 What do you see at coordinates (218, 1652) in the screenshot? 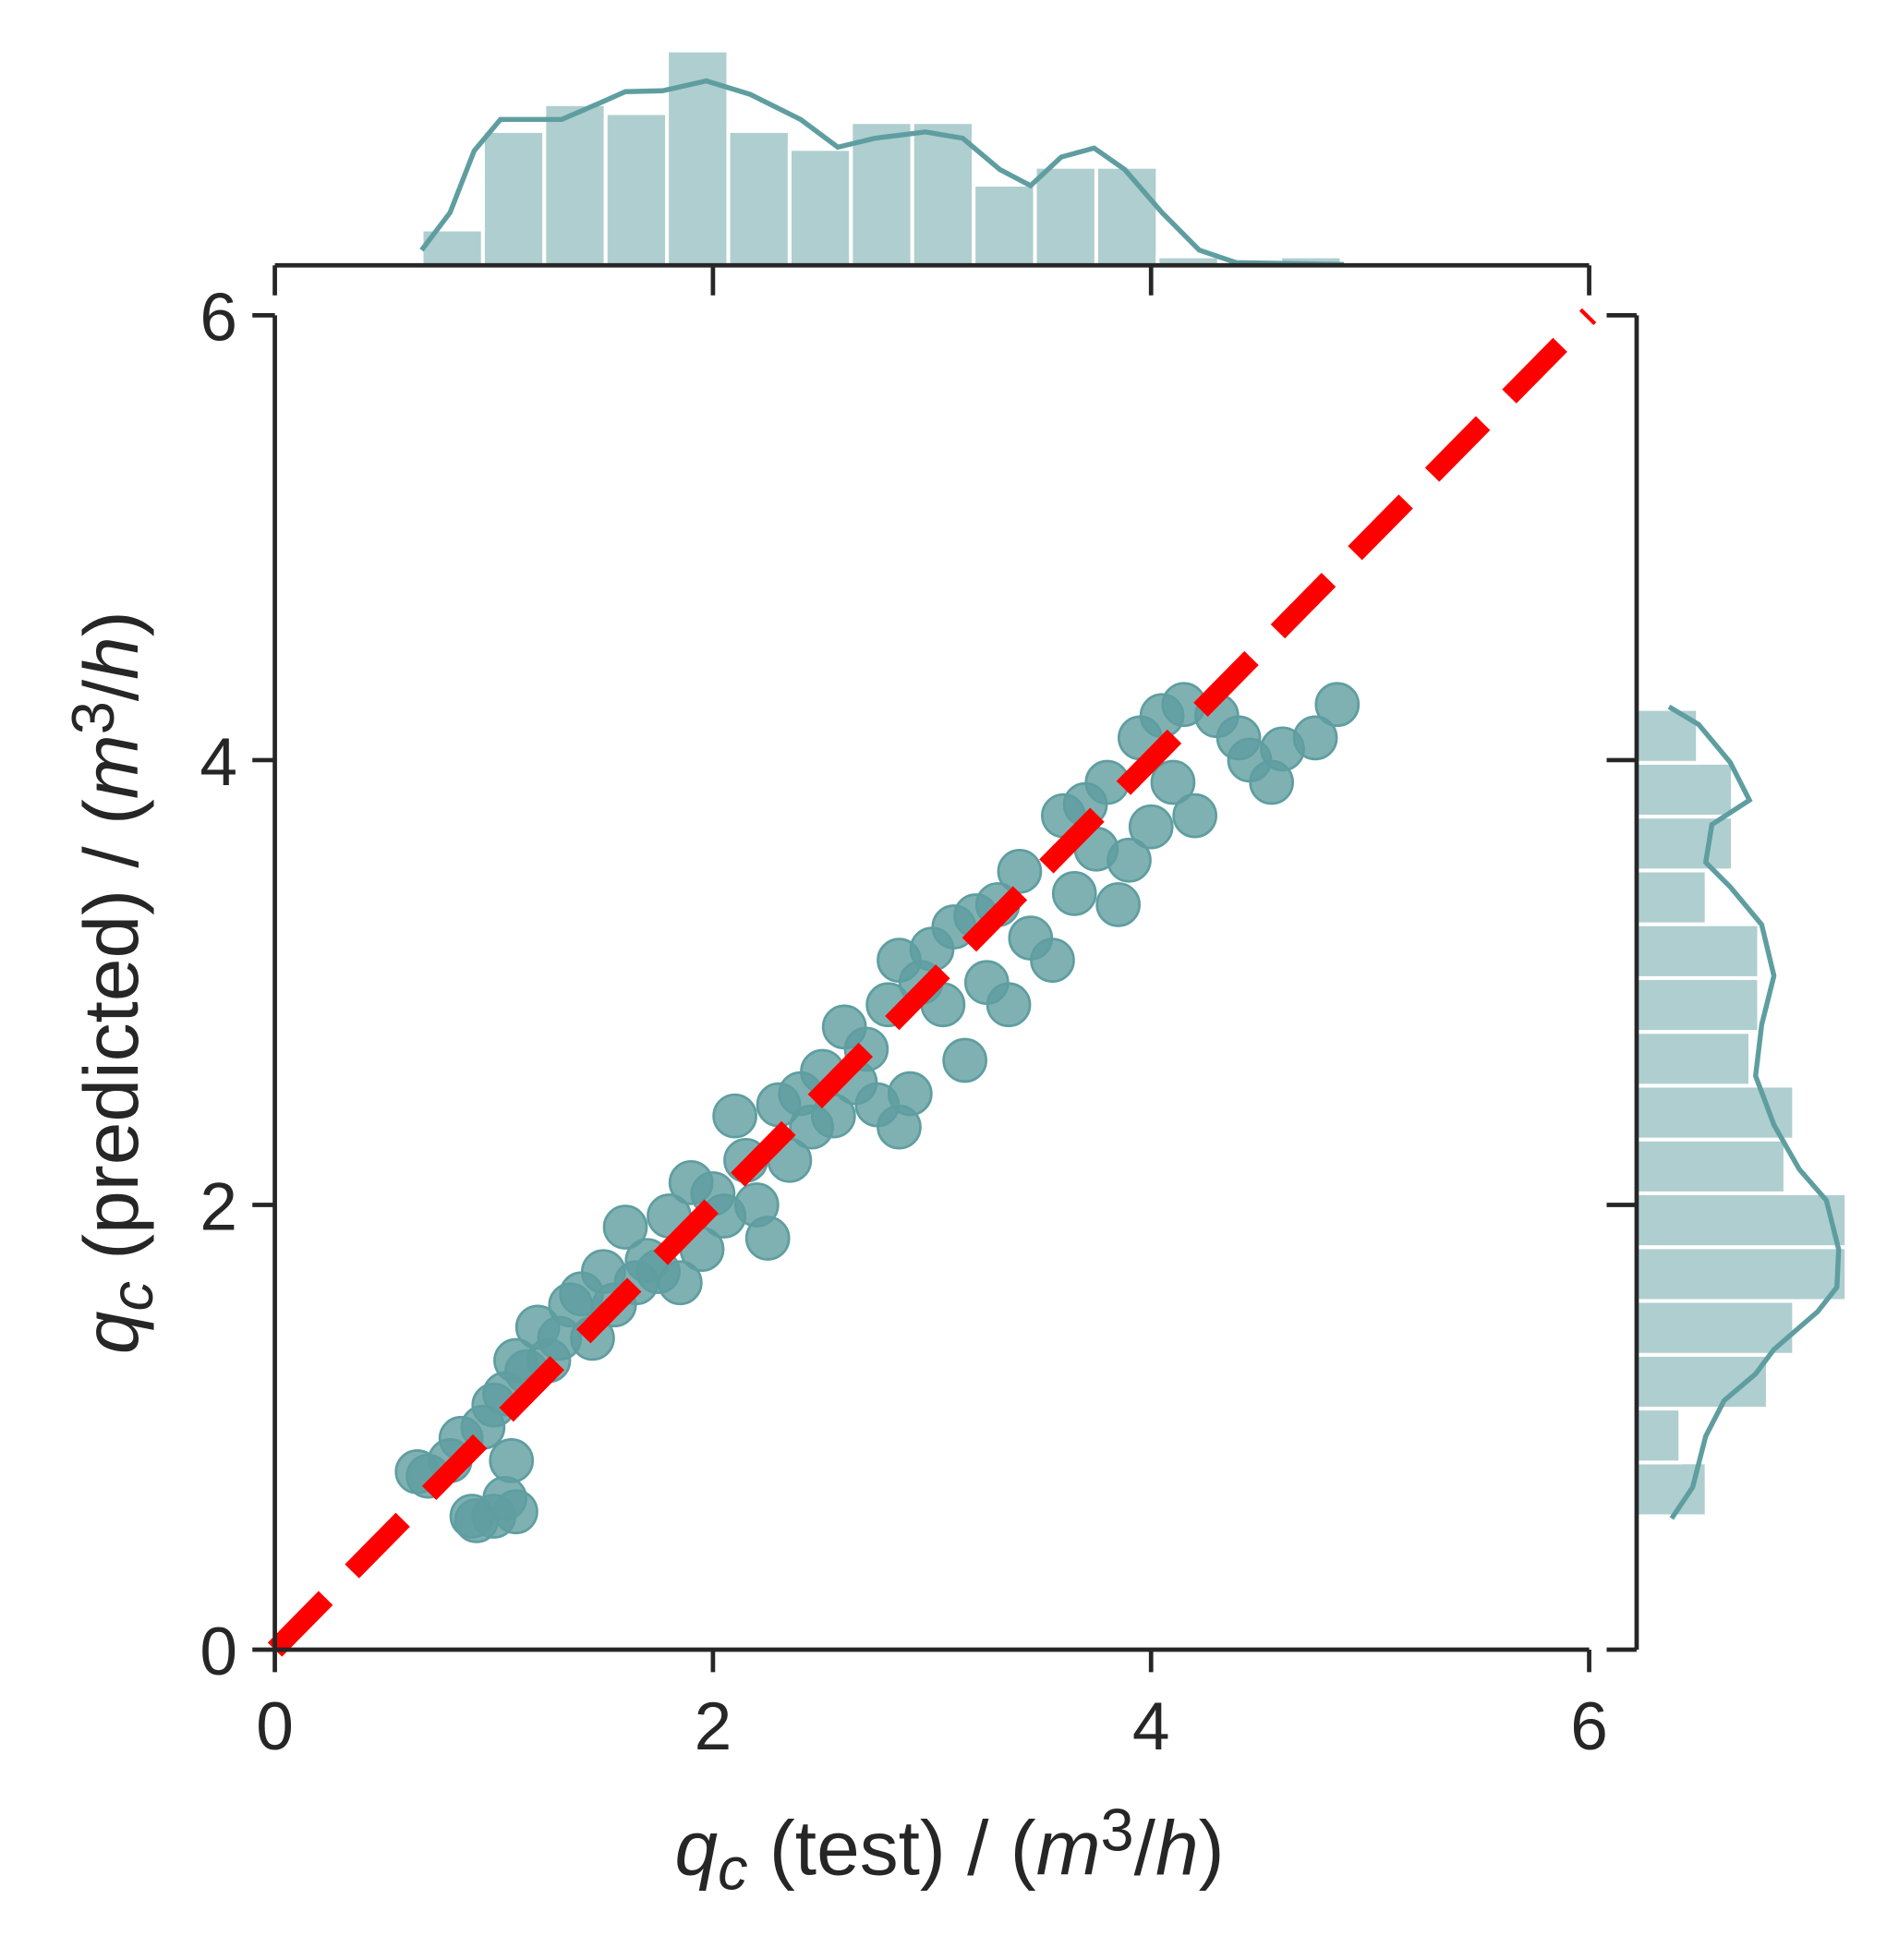
I see `y-tick-label: 0` at bounding box center [218, 1652].